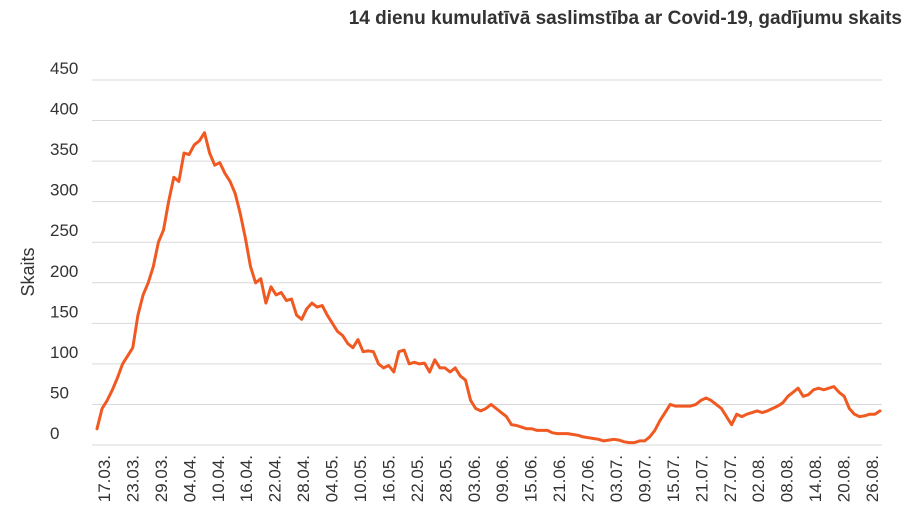 The width and height of the screenshot is (918, 530). What do you see at coordinates (246, 478) in the screenshot?
I see `x-tick-label: 16.04.` at bounding box center [246, 478].